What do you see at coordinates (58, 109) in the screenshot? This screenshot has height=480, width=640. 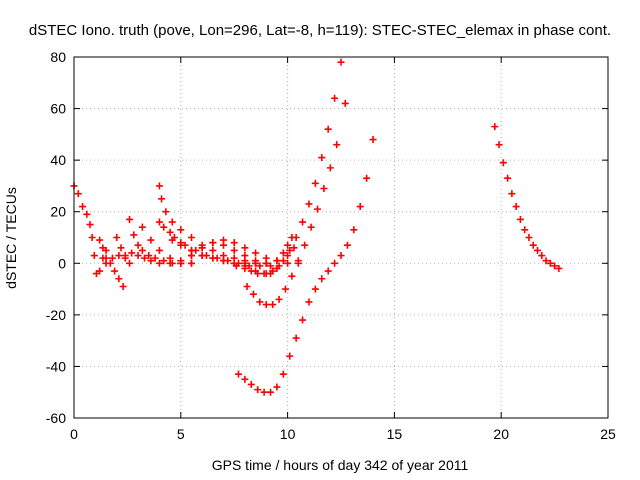 I see `y-tick-label: 60` at bounding box center [58, 109].